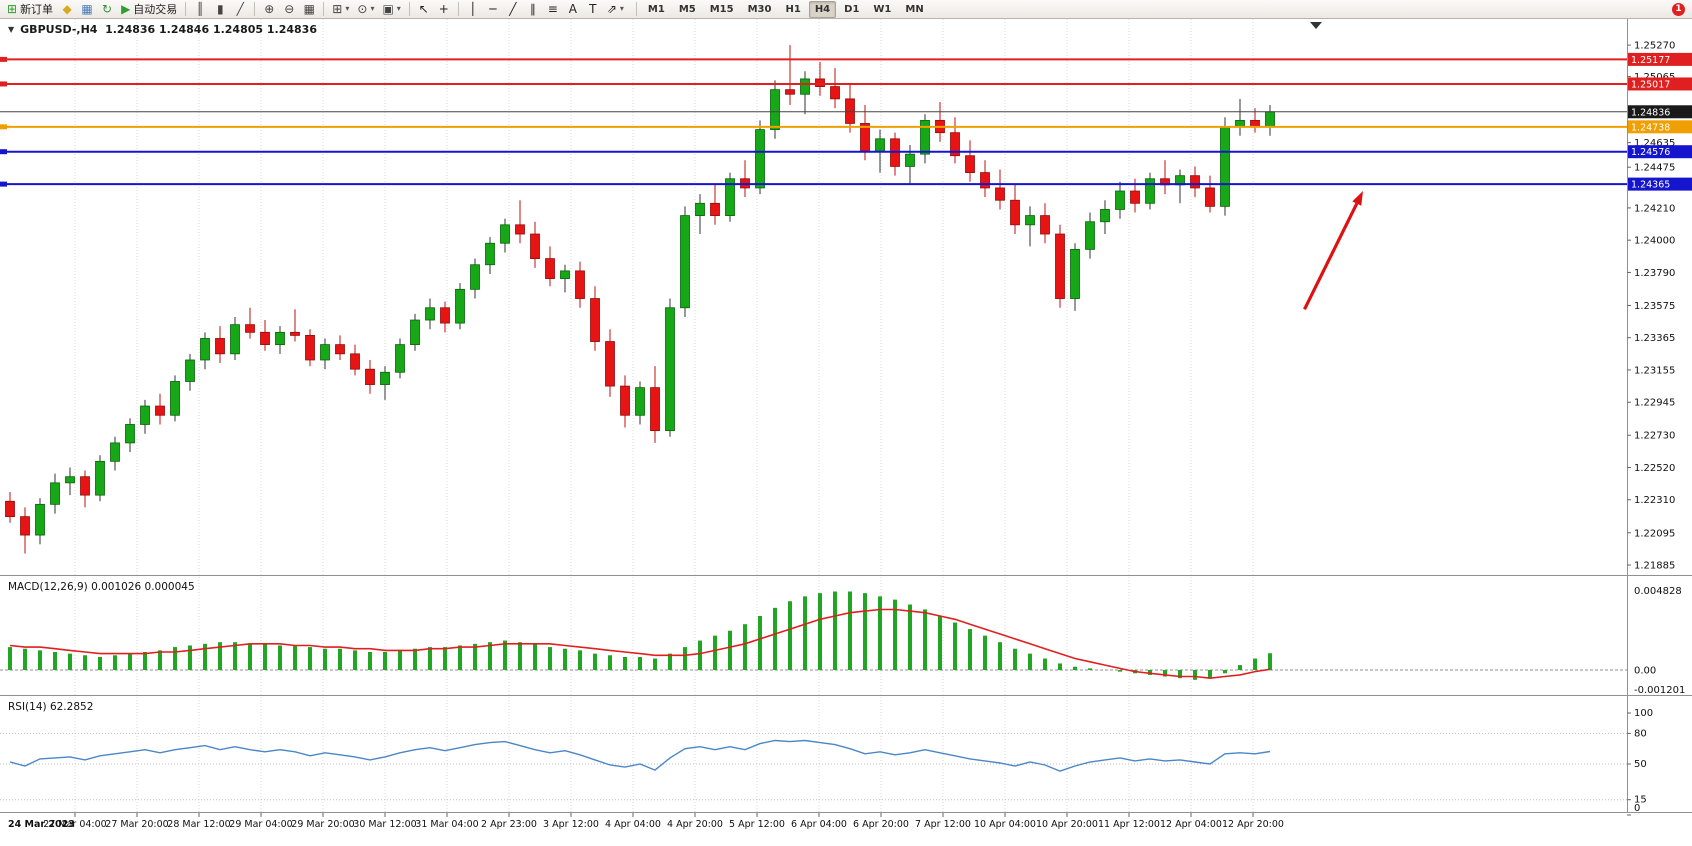  What do you see at coordinates (1654, 370) in the screenshot?
I see `price-axis-label: 1.23155` at bounding box center [1654, 370].